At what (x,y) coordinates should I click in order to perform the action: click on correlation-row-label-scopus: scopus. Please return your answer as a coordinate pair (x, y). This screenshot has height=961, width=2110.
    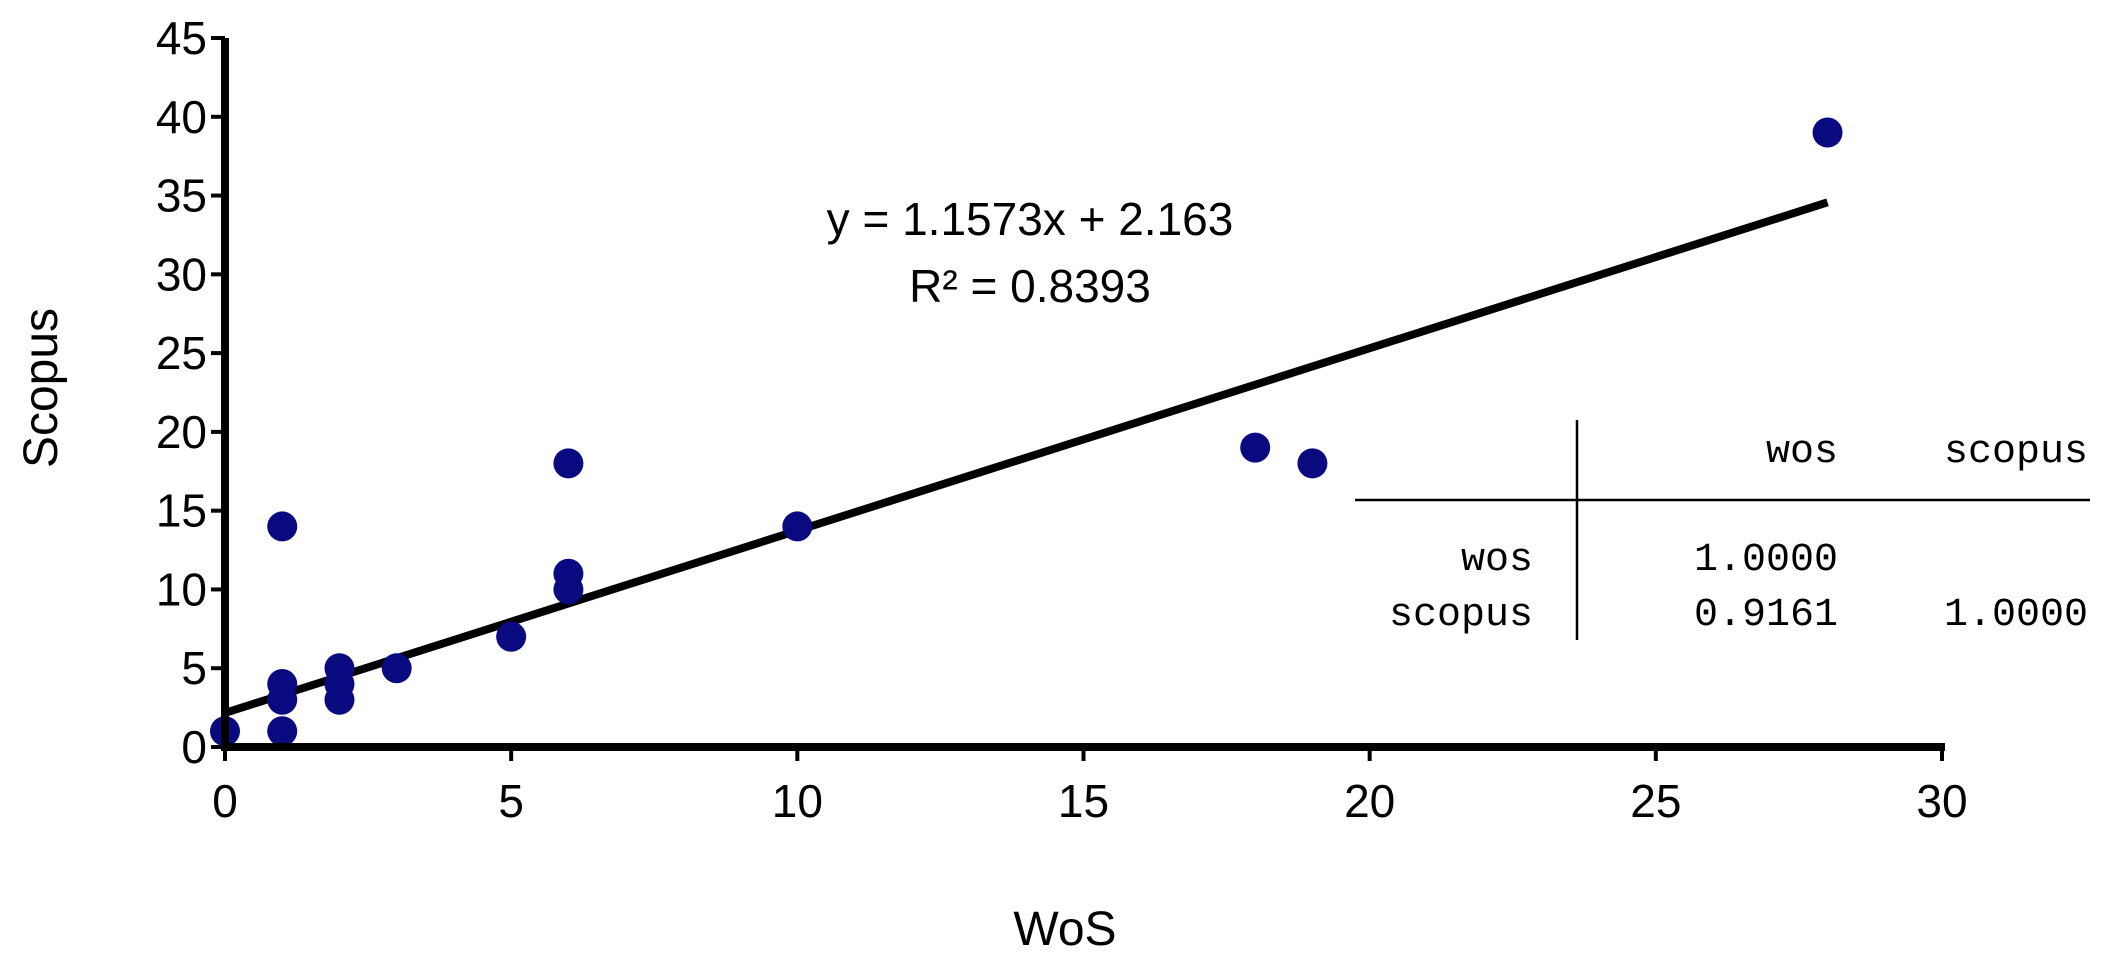
    Looking at the image, I should click on (1461, 615).